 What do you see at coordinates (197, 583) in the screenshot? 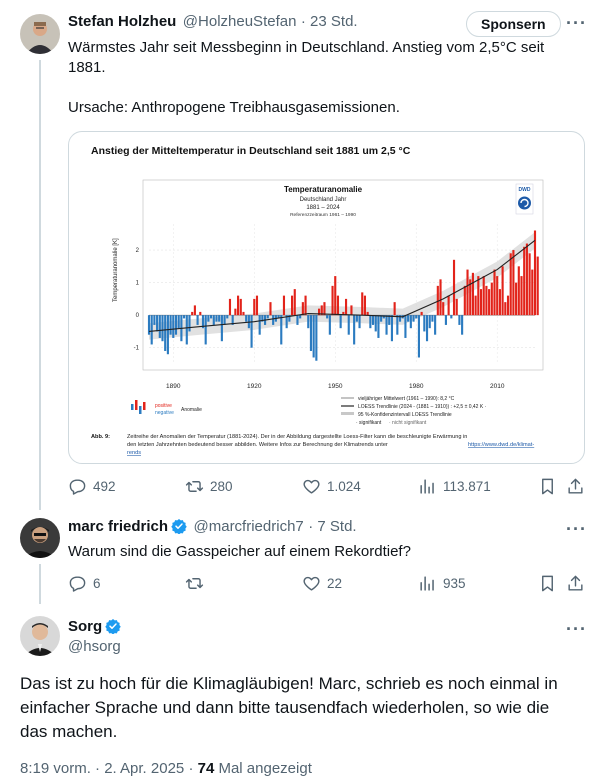
I see `retweet-button` at bounding box center [197, 583].